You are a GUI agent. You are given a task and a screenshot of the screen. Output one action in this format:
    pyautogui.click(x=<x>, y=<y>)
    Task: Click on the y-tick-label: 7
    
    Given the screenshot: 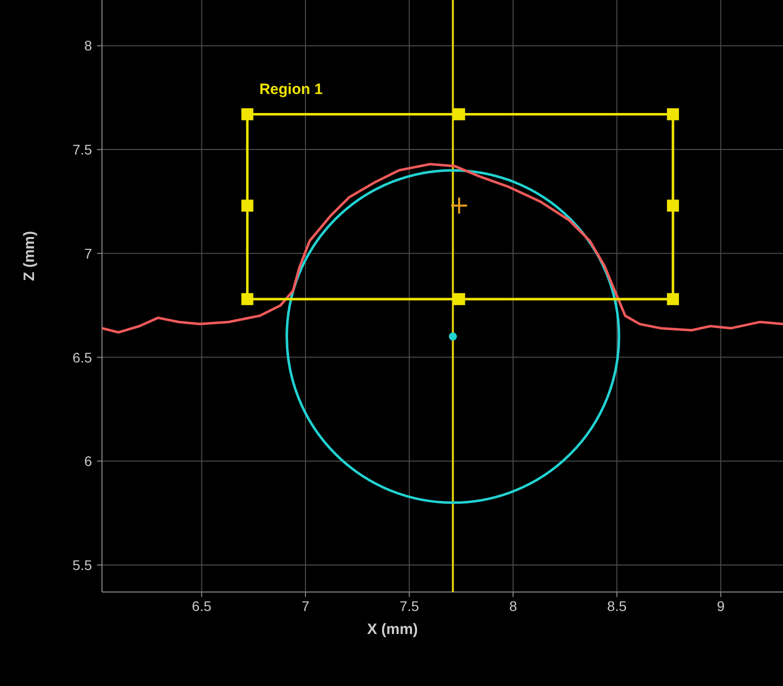 What is the action you would take?
    pyautogui.click(x=88, y=253)
    